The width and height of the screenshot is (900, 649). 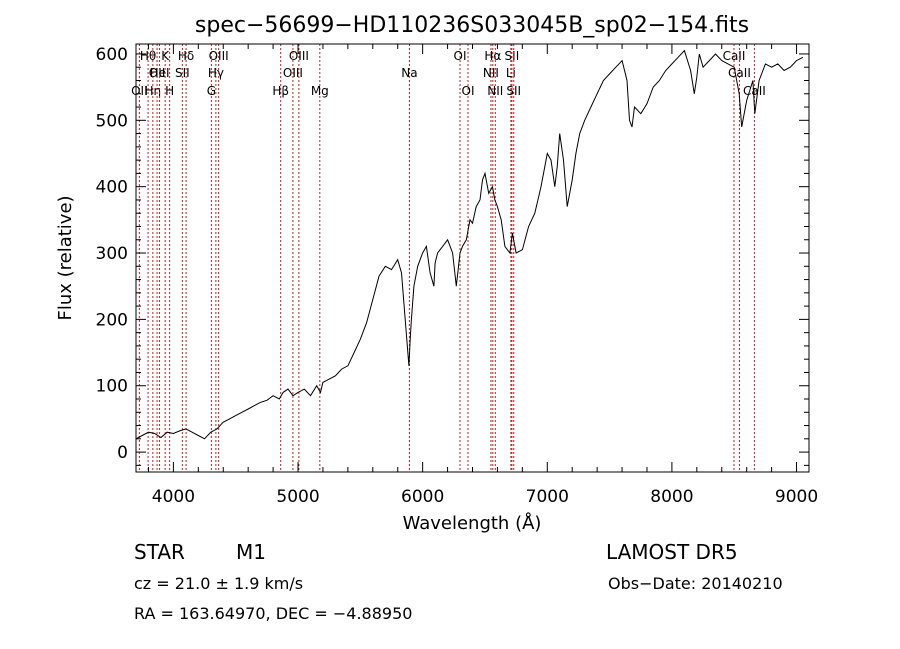 What do you see at coordinates (173, 497) in the screenshot?
I see `x-tick-label: 4000` at bounding box center [173, 497].